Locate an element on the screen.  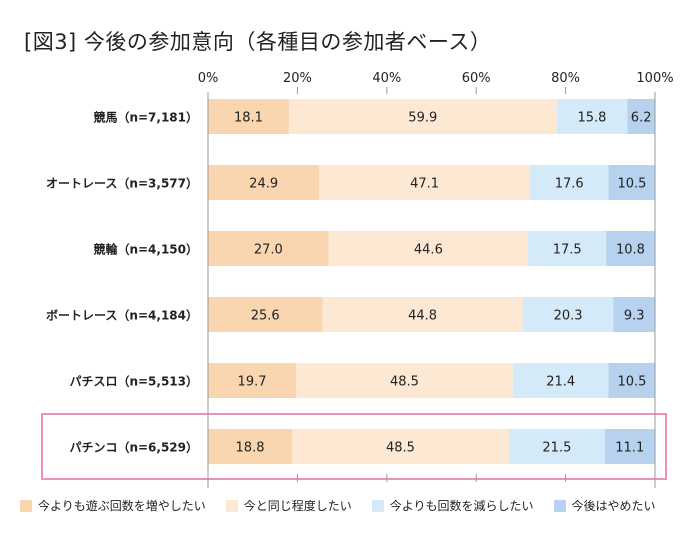
category-label: 競輪（n=4,150） is located at coordinates (145, 249).